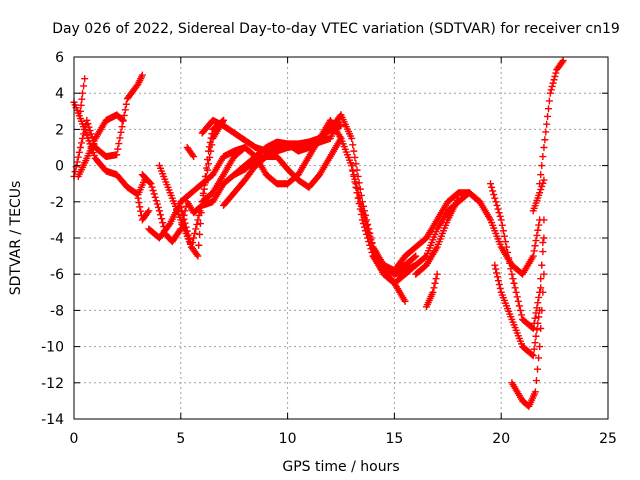 This screenshot has width=640, height=480. Describe the element at coordinates (57, 239) in the screenshot. I see `y-tick-label: -4` at that location.